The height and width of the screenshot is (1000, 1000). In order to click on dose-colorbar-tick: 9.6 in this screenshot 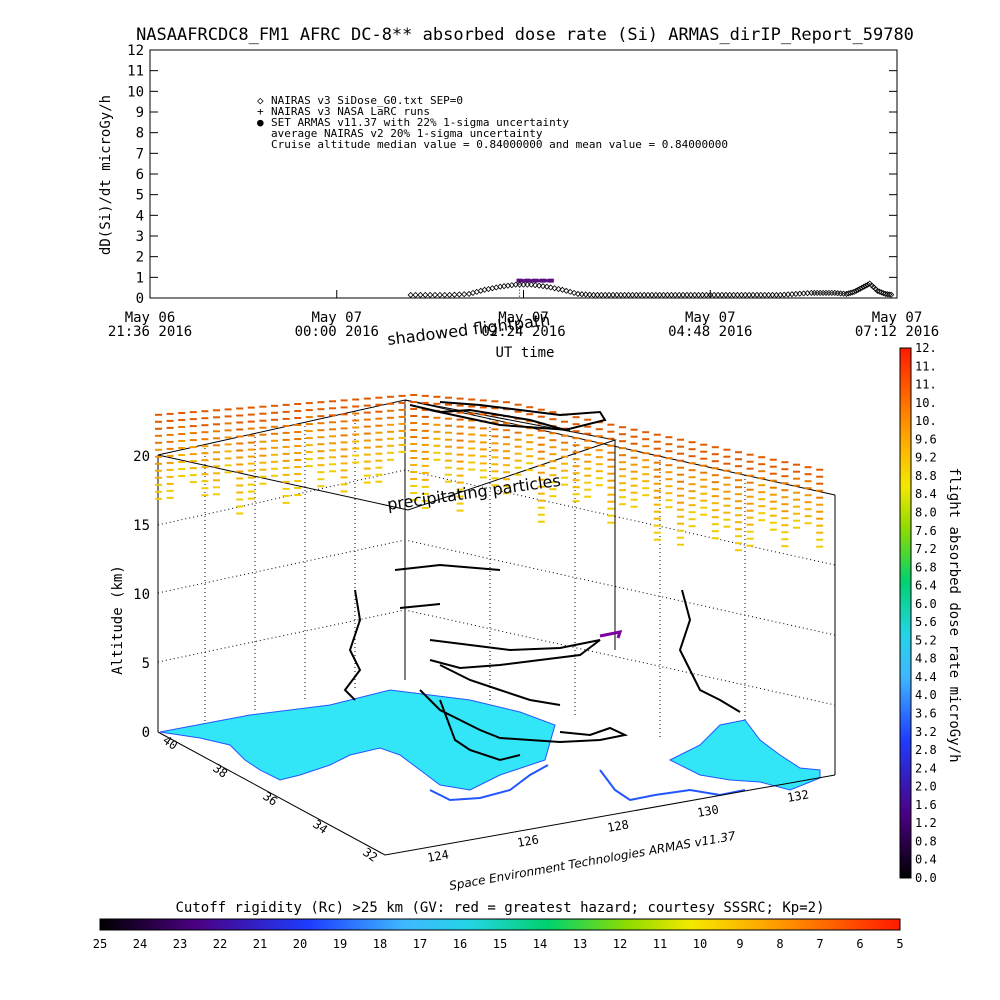, I will do `click(926, 439)`.